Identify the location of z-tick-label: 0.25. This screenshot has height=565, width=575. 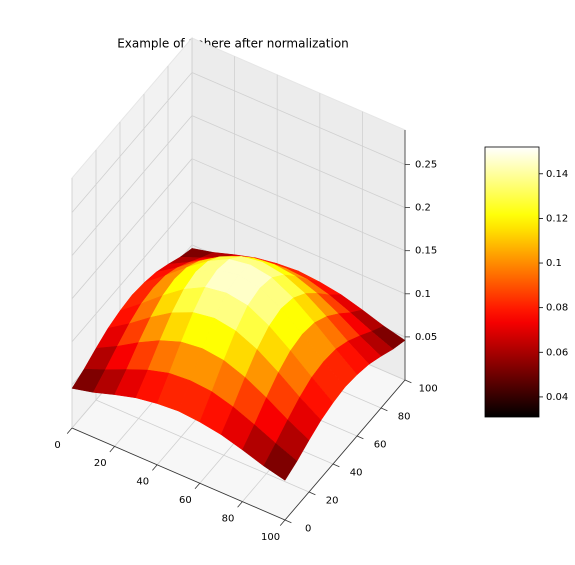
(426, 164).